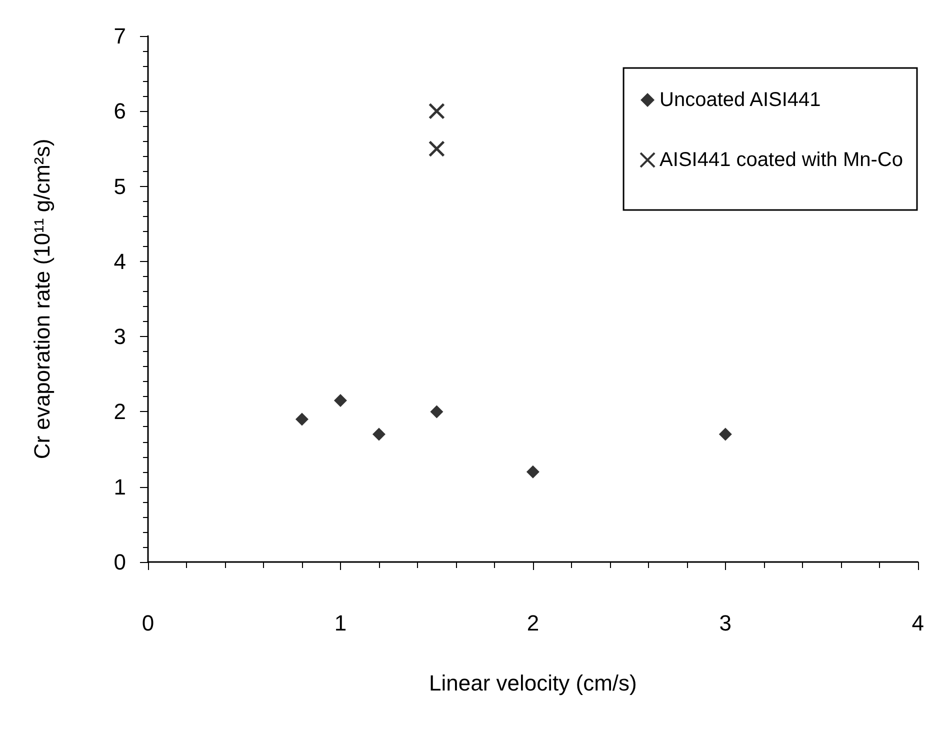 Image resolution: width=935 pixels, height=738 pixels. Describe the element at coordinates (725, 623) in the screenshot. I see `x-tick-label: 3` at that location.